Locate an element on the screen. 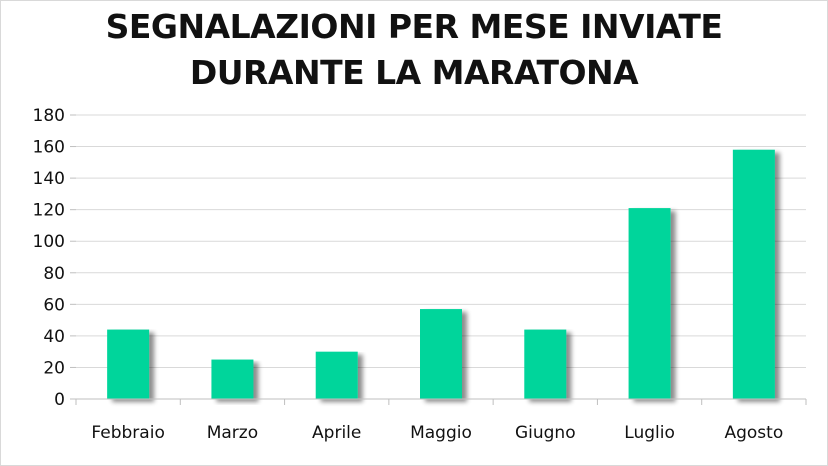 Image resolution: width=828 pixels, height=466 pixels. x-tick-label: Aprile is located at coordinates (336, 433).